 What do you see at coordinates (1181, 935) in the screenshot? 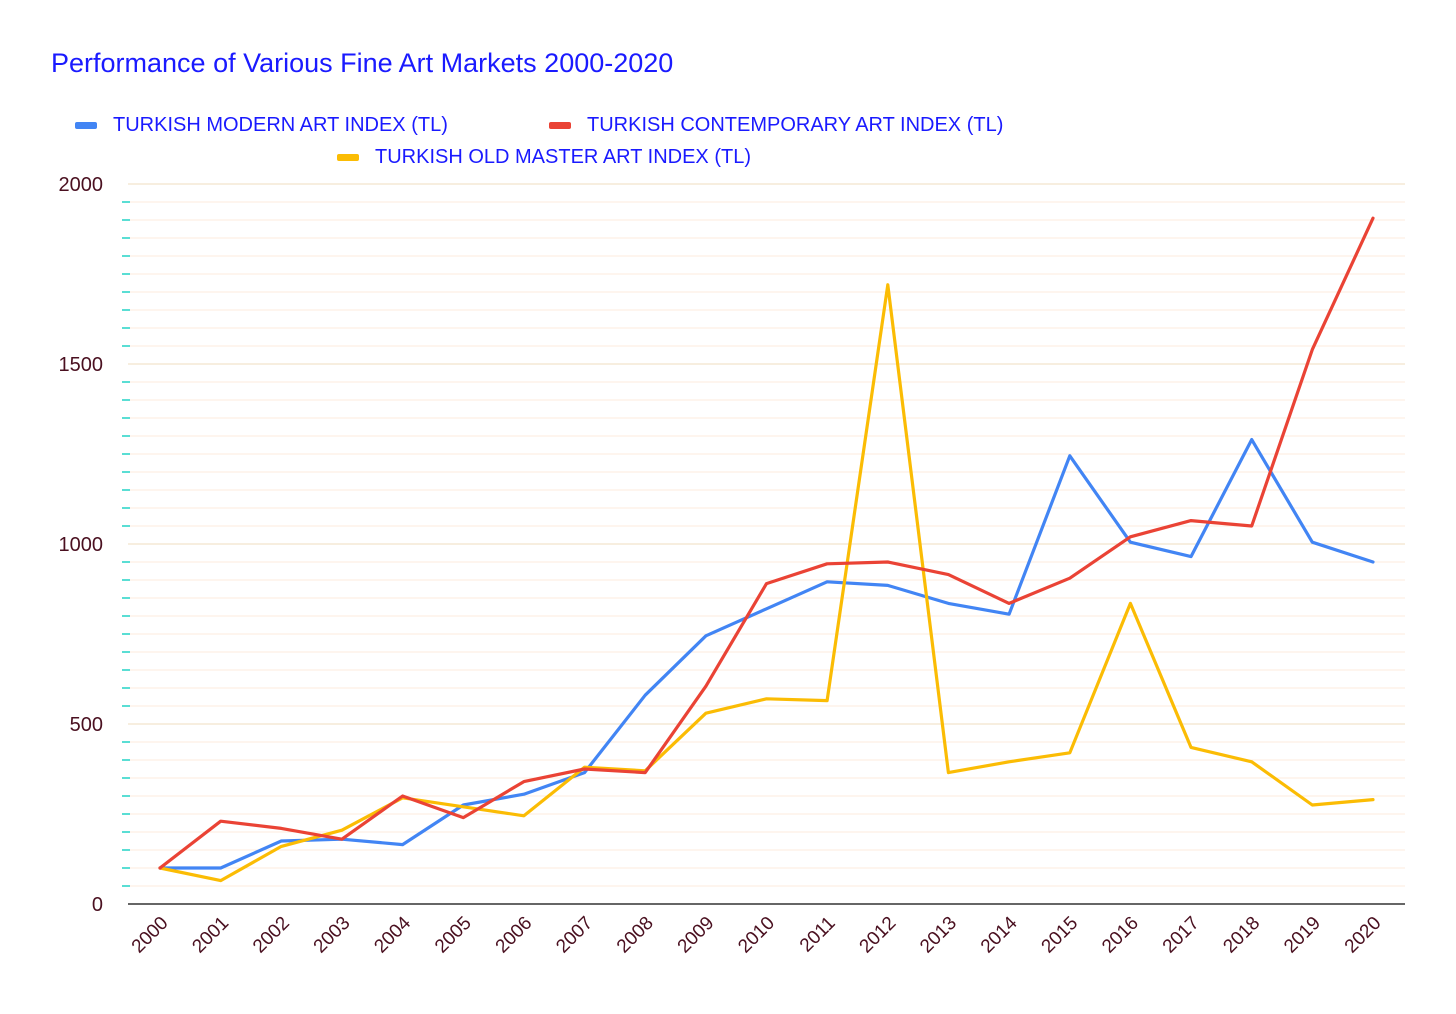
I see `x-tick-label: 2017` at bounding box center [1181, 935].